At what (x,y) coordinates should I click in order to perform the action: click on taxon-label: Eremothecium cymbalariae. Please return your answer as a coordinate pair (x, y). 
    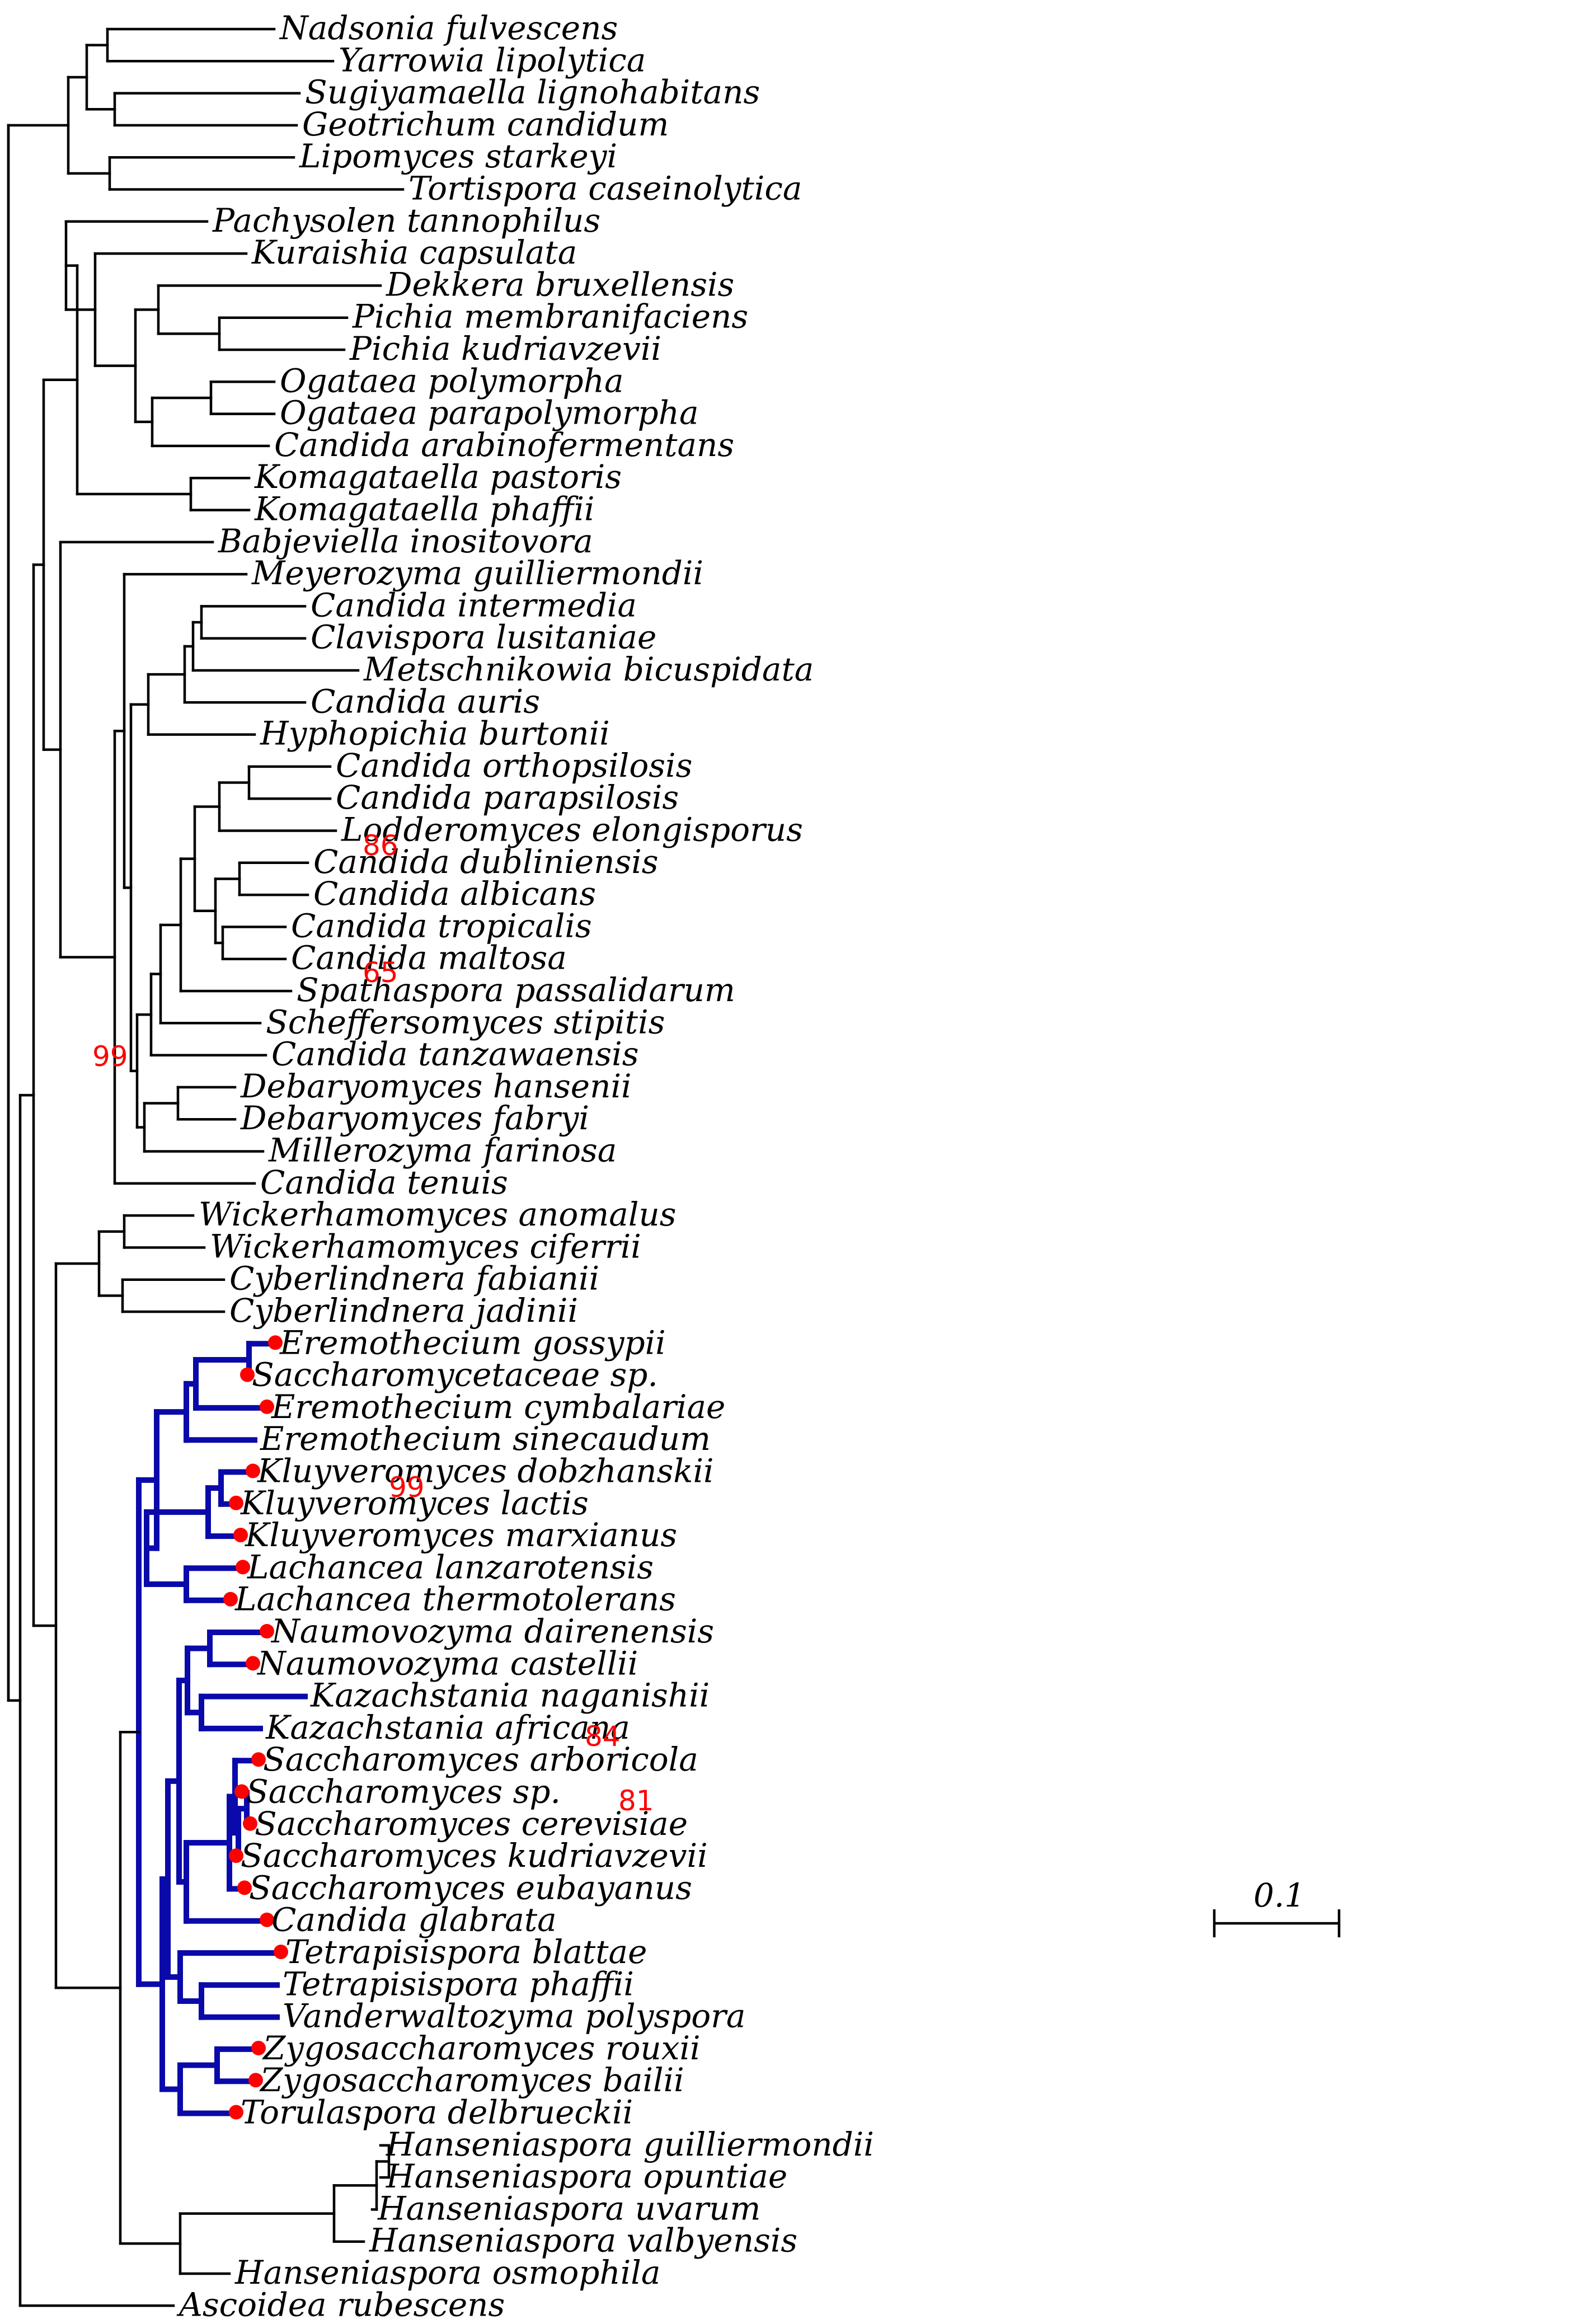
    Looking at the image, I should click on (498, 1407).